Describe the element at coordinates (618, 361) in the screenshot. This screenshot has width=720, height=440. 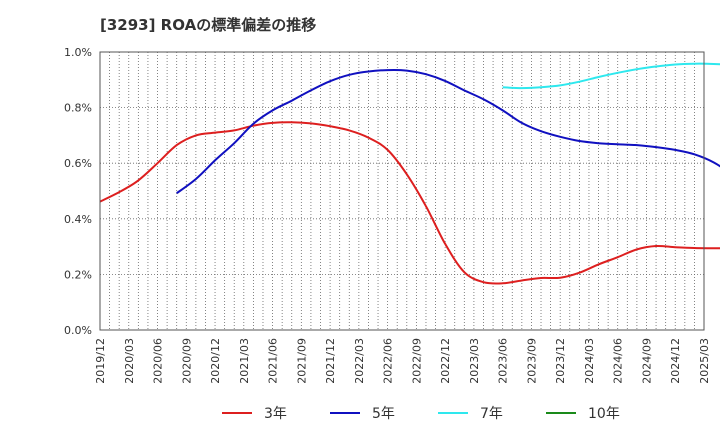
I see `x-tick-label: 2024/06` at that location.